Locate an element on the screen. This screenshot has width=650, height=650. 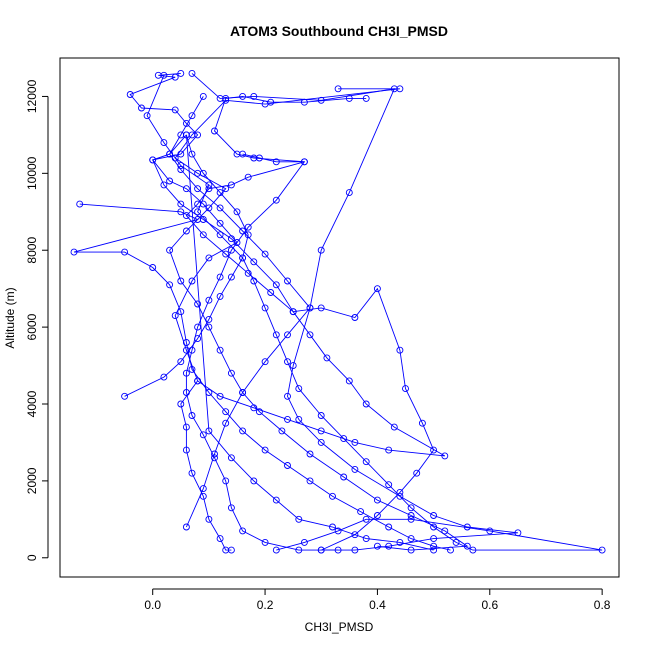
series-line is located at coordinates (240, 312).